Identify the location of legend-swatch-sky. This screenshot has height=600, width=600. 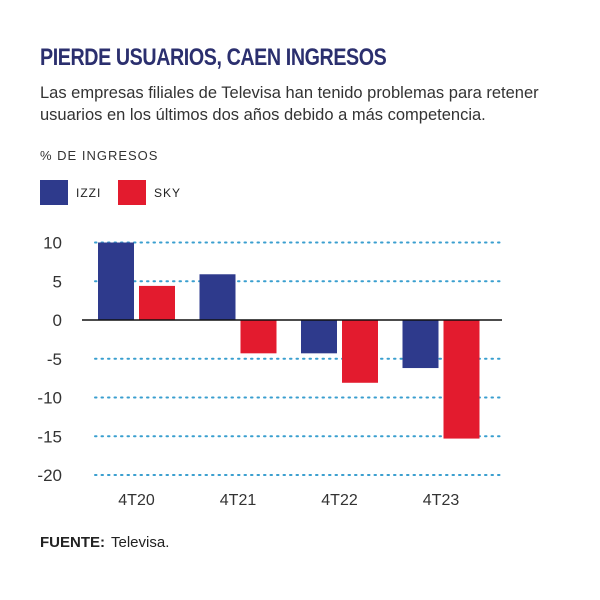
(132, 192).